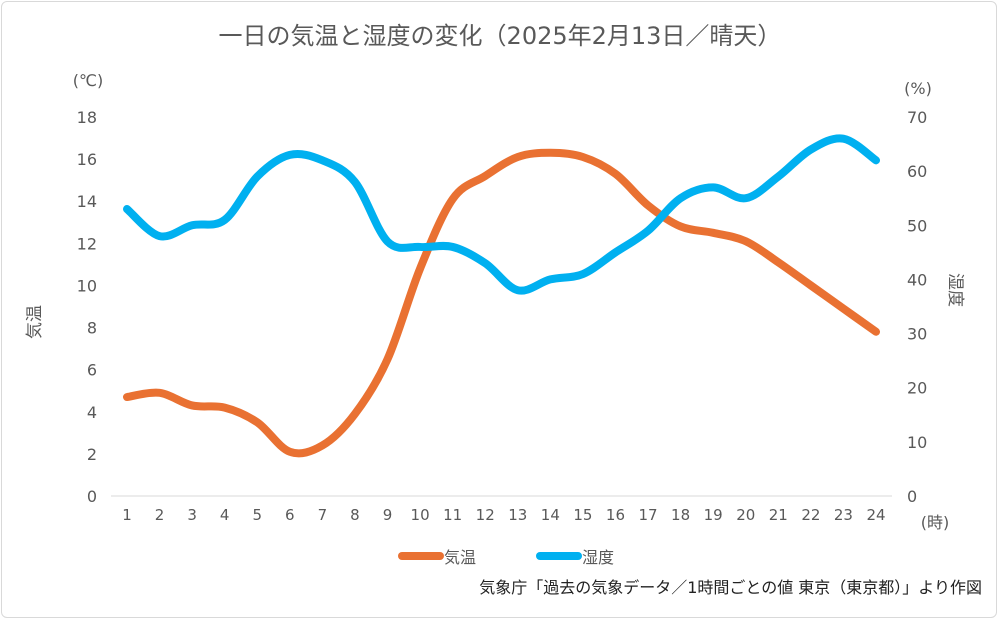  What do you see at coordinates (500, 36) in the screenshot?
I see `chart-title: 一日の気温と湿度の変化（2025年2月13日／晴天）` at bounding box center [500, 36].